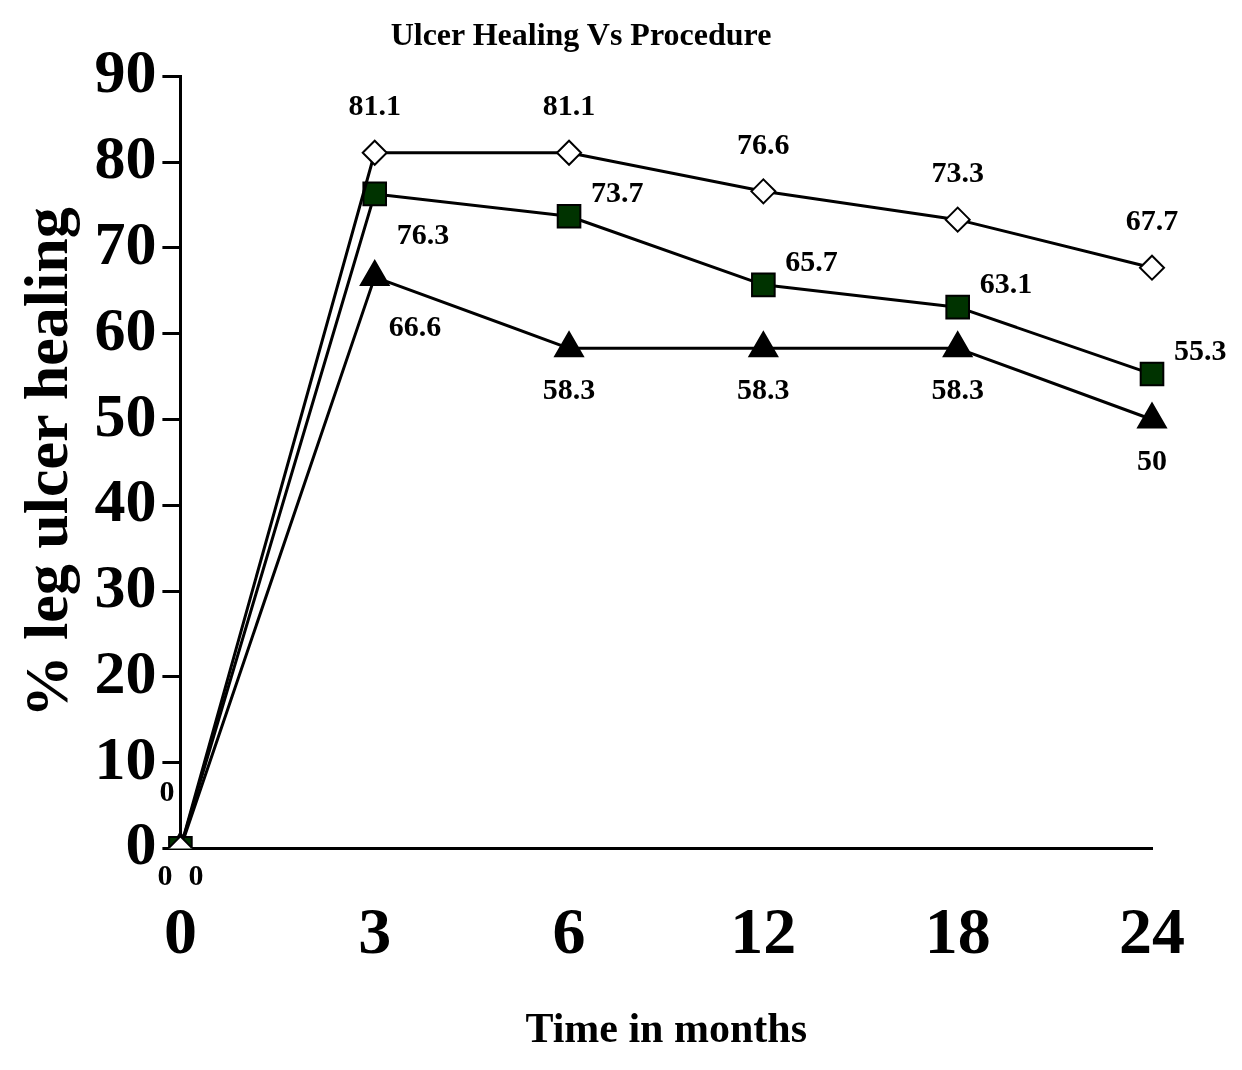 The image size is (1242, 1070). Describe the element at coordinates (125, 71) in the screenshot. I see `y-tick-label: 90` at that location.